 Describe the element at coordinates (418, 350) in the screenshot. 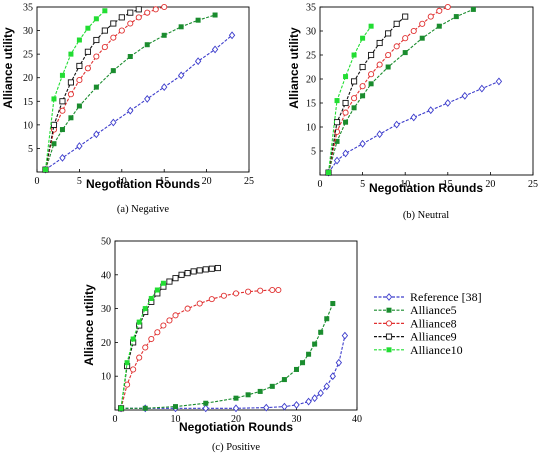

I see `legend-entry: Alliance10` at that location.